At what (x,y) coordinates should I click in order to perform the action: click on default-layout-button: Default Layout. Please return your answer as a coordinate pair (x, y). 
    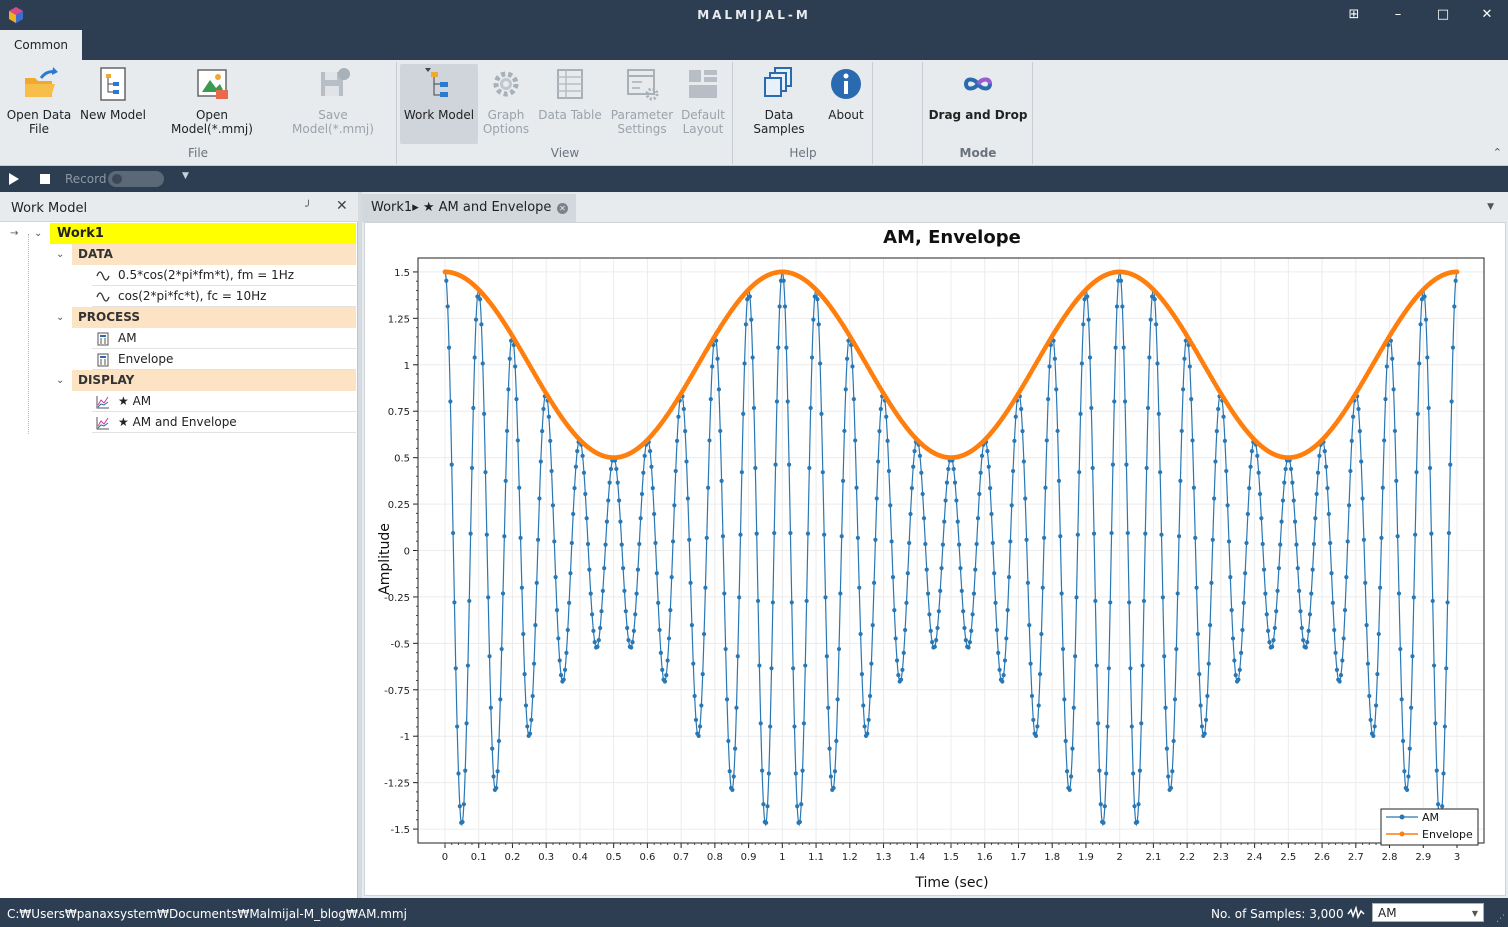
    Looking at the image, I should click on (703, 104).